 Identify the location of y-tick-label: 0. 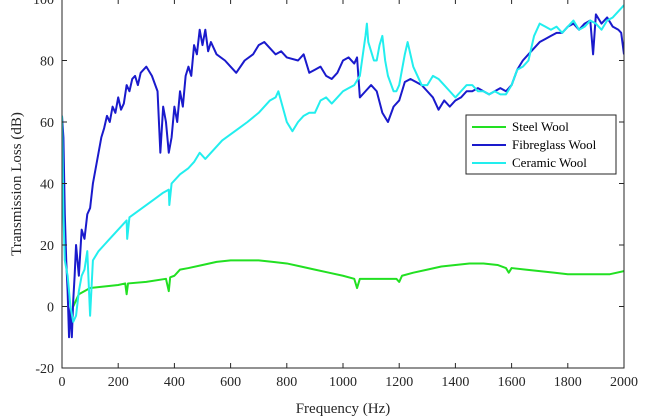
(50, 308).